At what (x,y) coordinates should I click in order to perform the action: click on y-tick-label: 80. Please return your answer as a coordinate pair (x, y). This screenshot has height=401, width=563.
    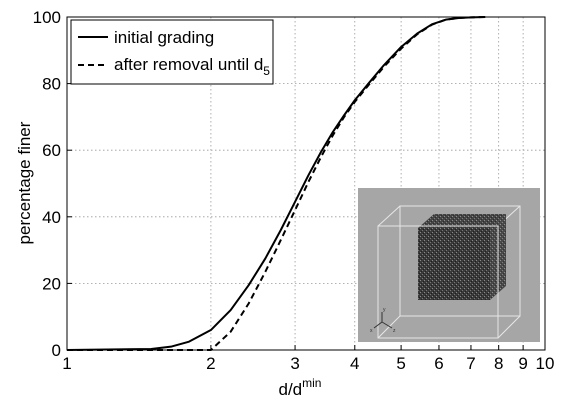
    Looking at the image, I should click on (51, 84).